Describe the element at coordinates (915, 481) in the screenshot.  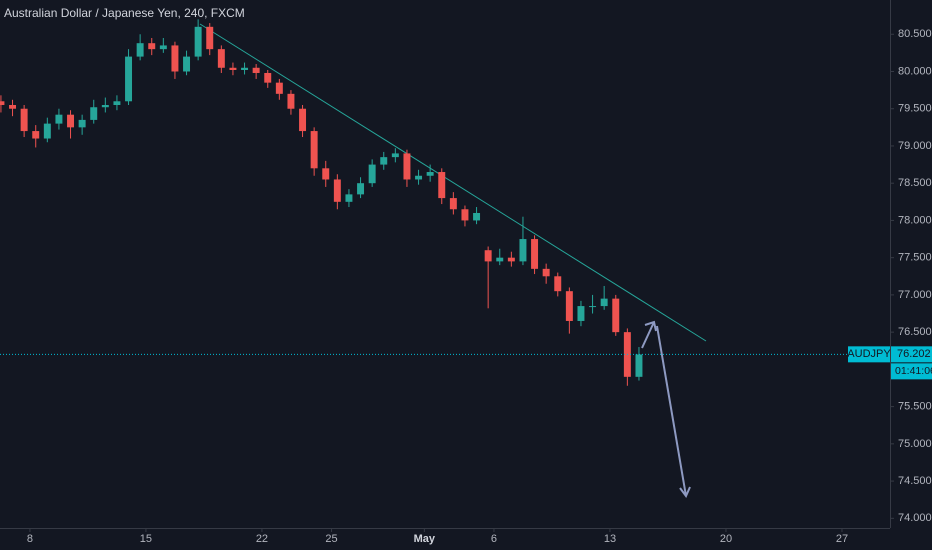
I see `y-tick-label: 74.500` at that location.